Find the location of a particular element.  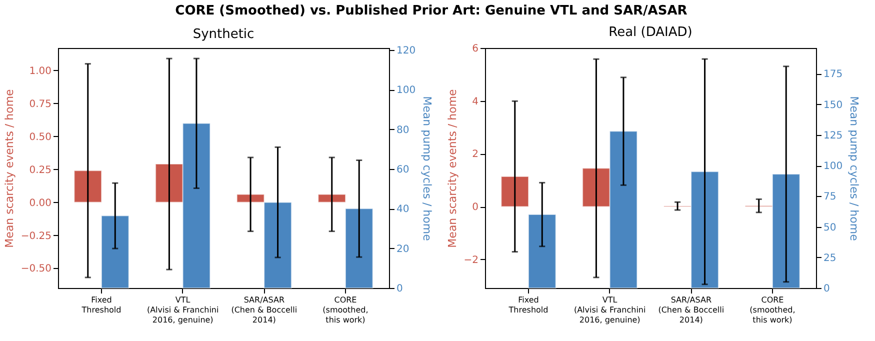

y2-tick-label: 20 is located at coordinates (403, 249).